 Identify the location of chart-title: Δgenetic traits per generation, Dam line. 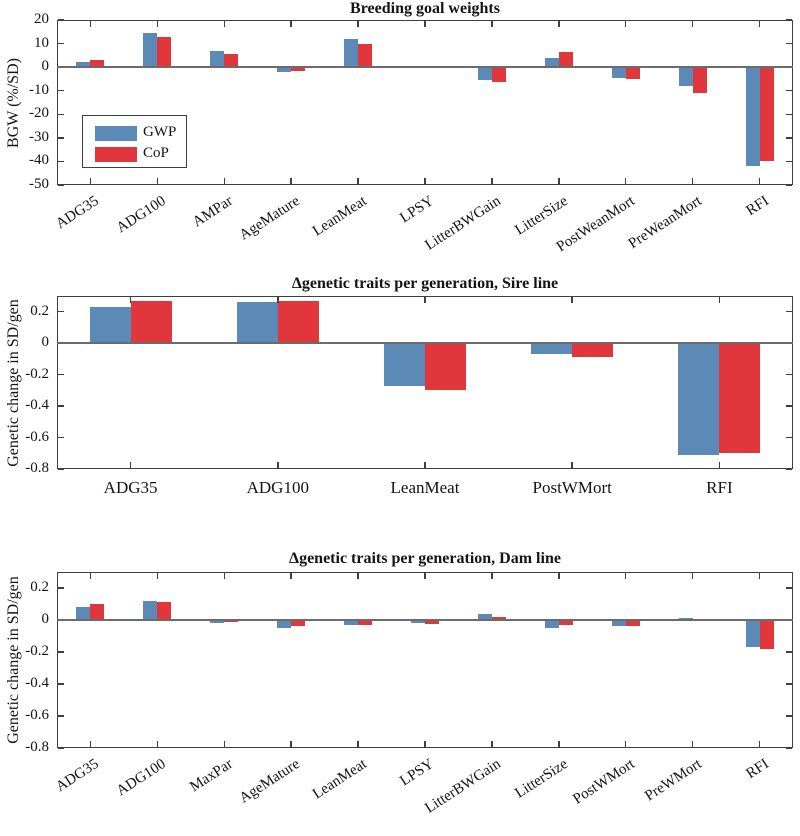
(425, 558).